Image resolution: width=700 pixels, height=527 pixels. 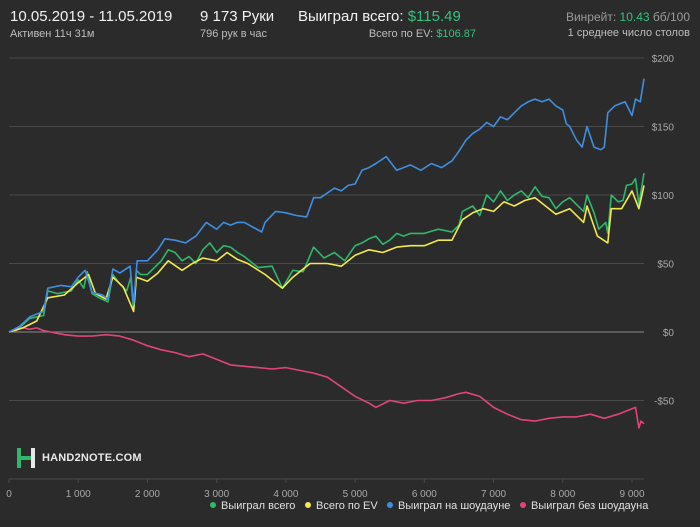 What do you see at coordinates (401, 34) in the screenshot?
I see `ev-label: Всего по EV:` at bounding box center [401, 34].